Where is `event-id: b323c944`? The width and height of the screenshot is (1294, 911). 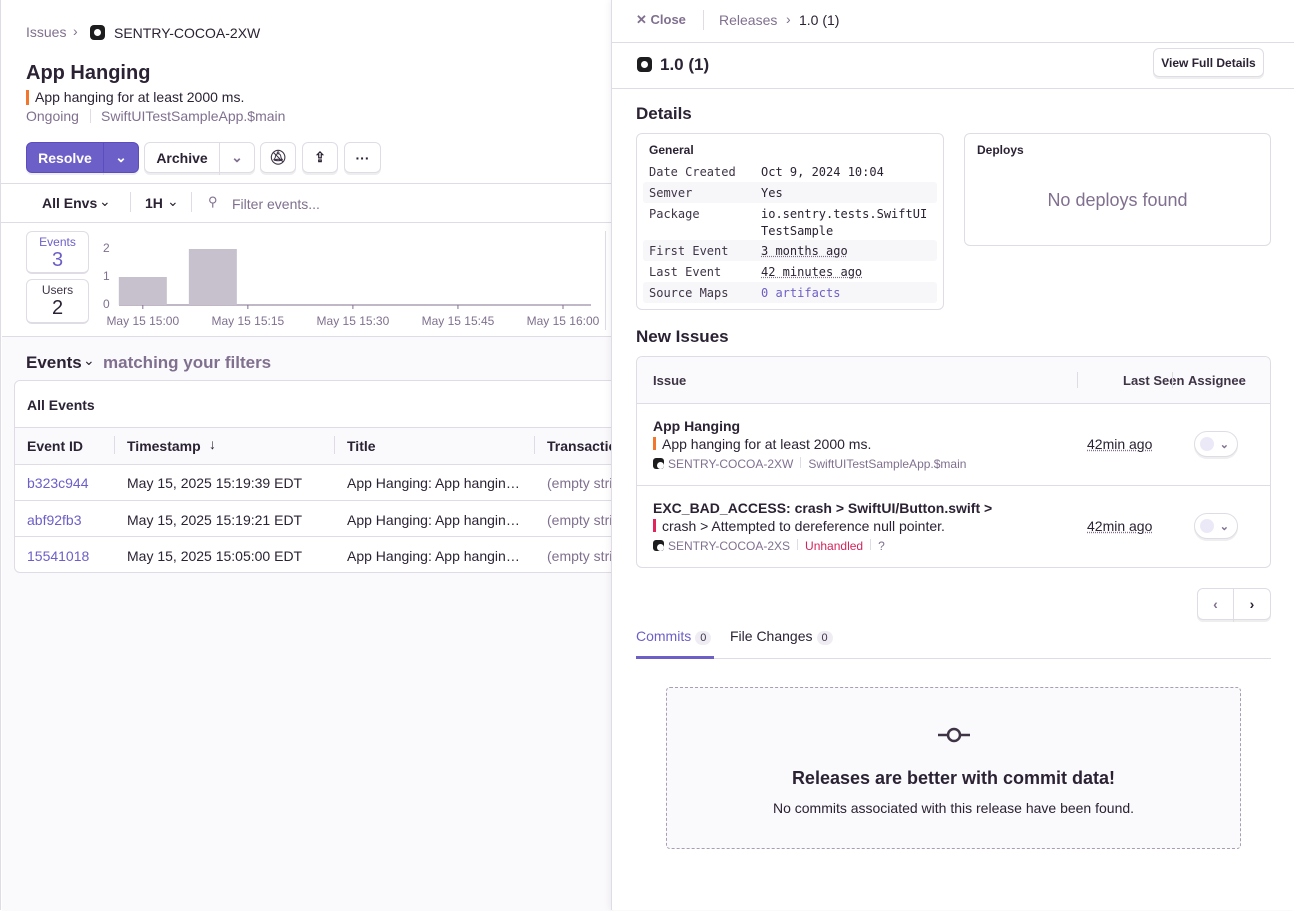 event-id: b323c944 is located at coordinates (58, 483).